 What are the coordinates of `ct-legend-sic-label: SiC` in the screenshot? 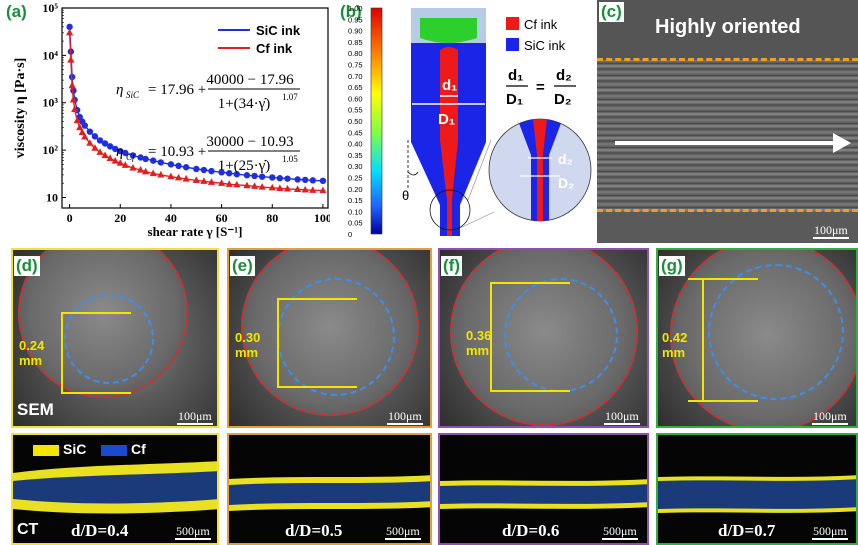 It's located at (75, 449).